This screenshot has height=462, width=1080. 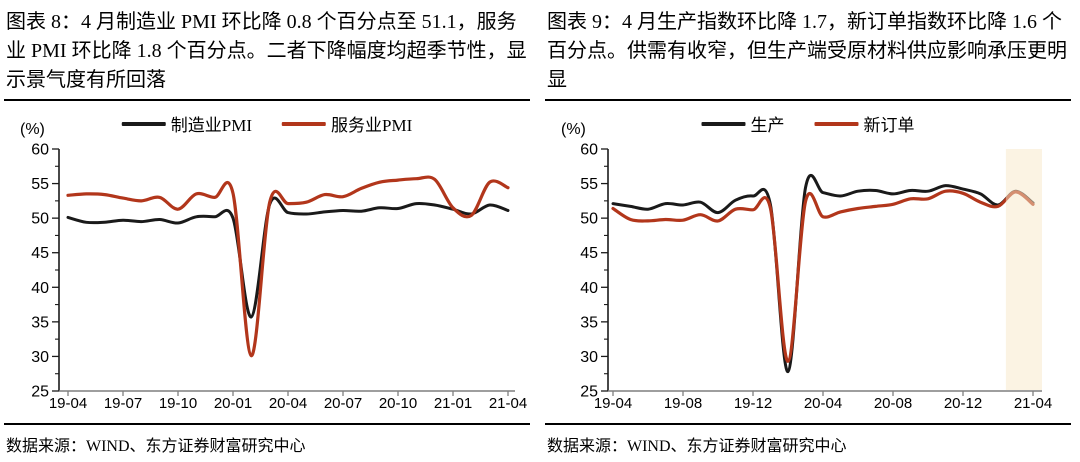 I want to click on legend-item-services-pmi: 服务业PMI, so click(x=347, y=123).